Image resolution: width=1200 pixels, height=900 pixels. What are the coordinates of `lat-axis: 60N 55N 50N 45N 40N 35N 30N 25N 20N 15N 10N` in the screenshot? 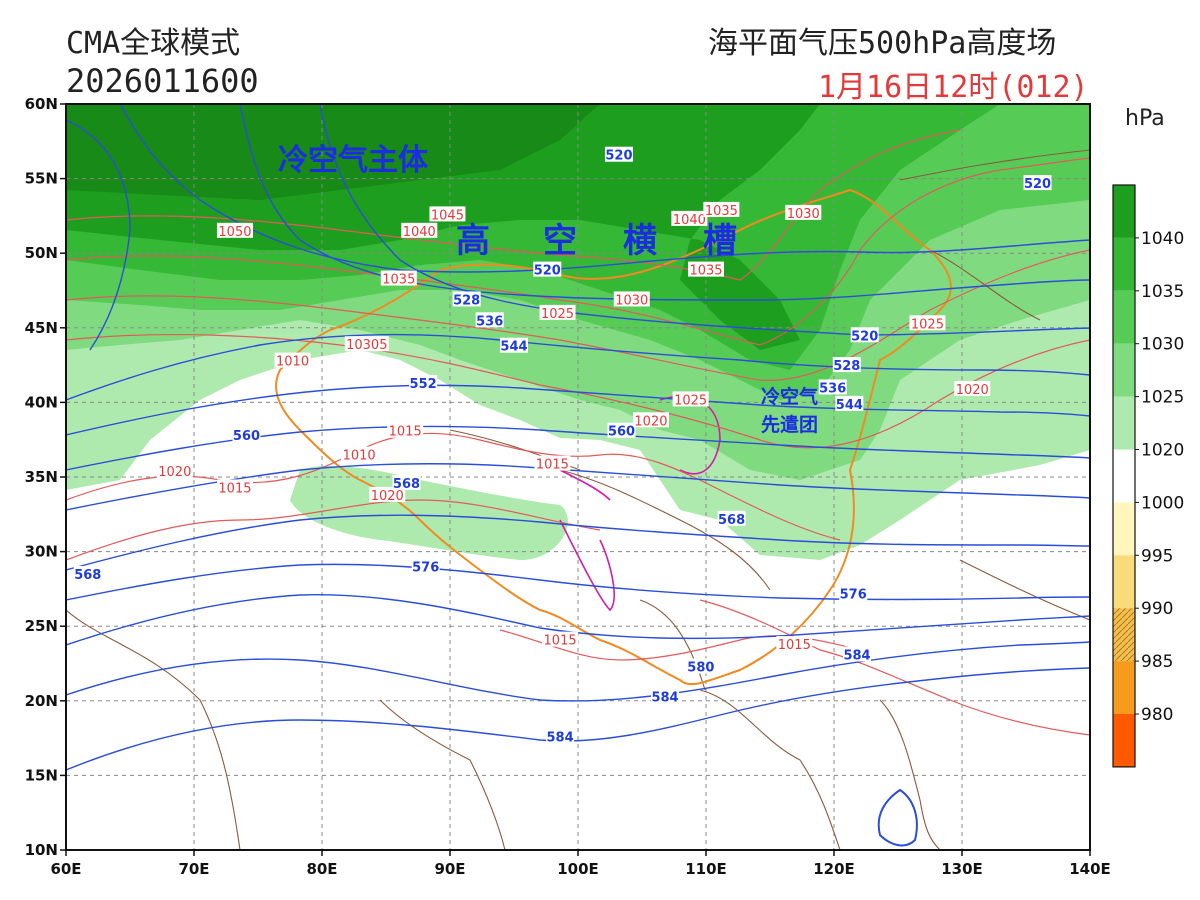 It's located at (45, 477).